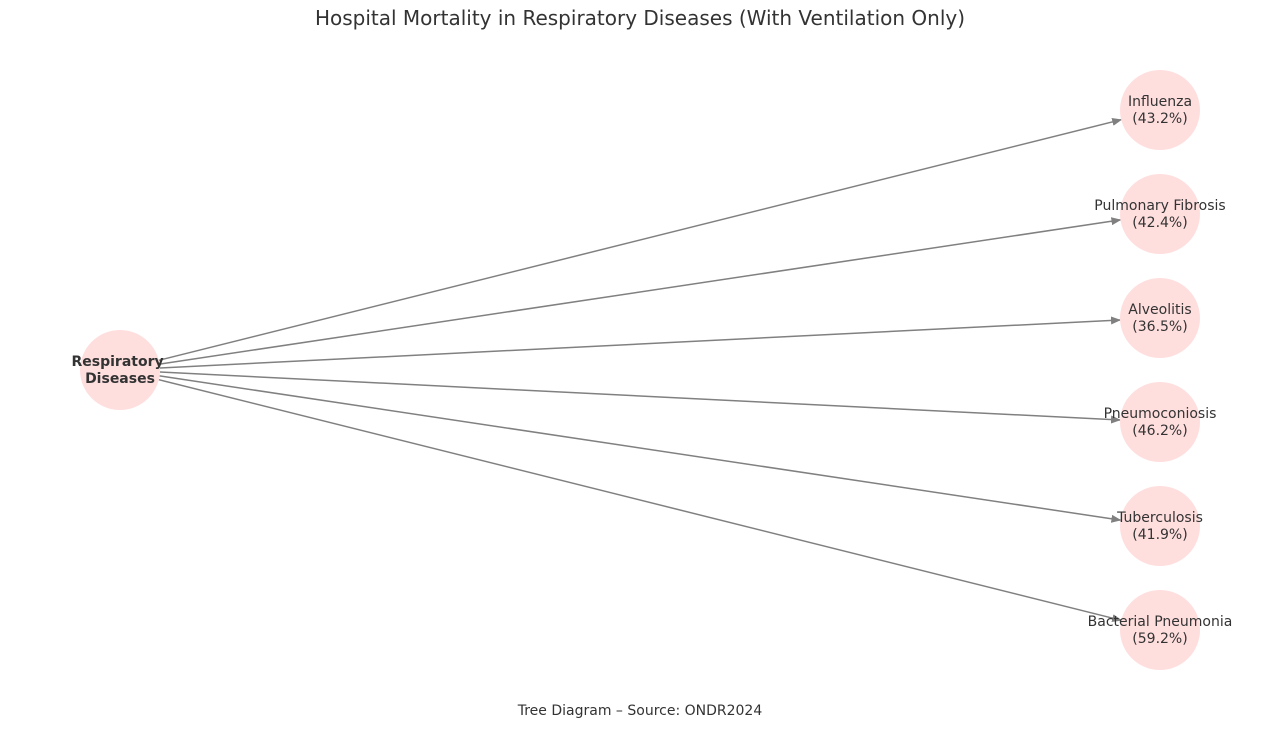  Describe the element at coordinates (1160, 102) in the screenshot. I see `node-name: Influenza` at that location.